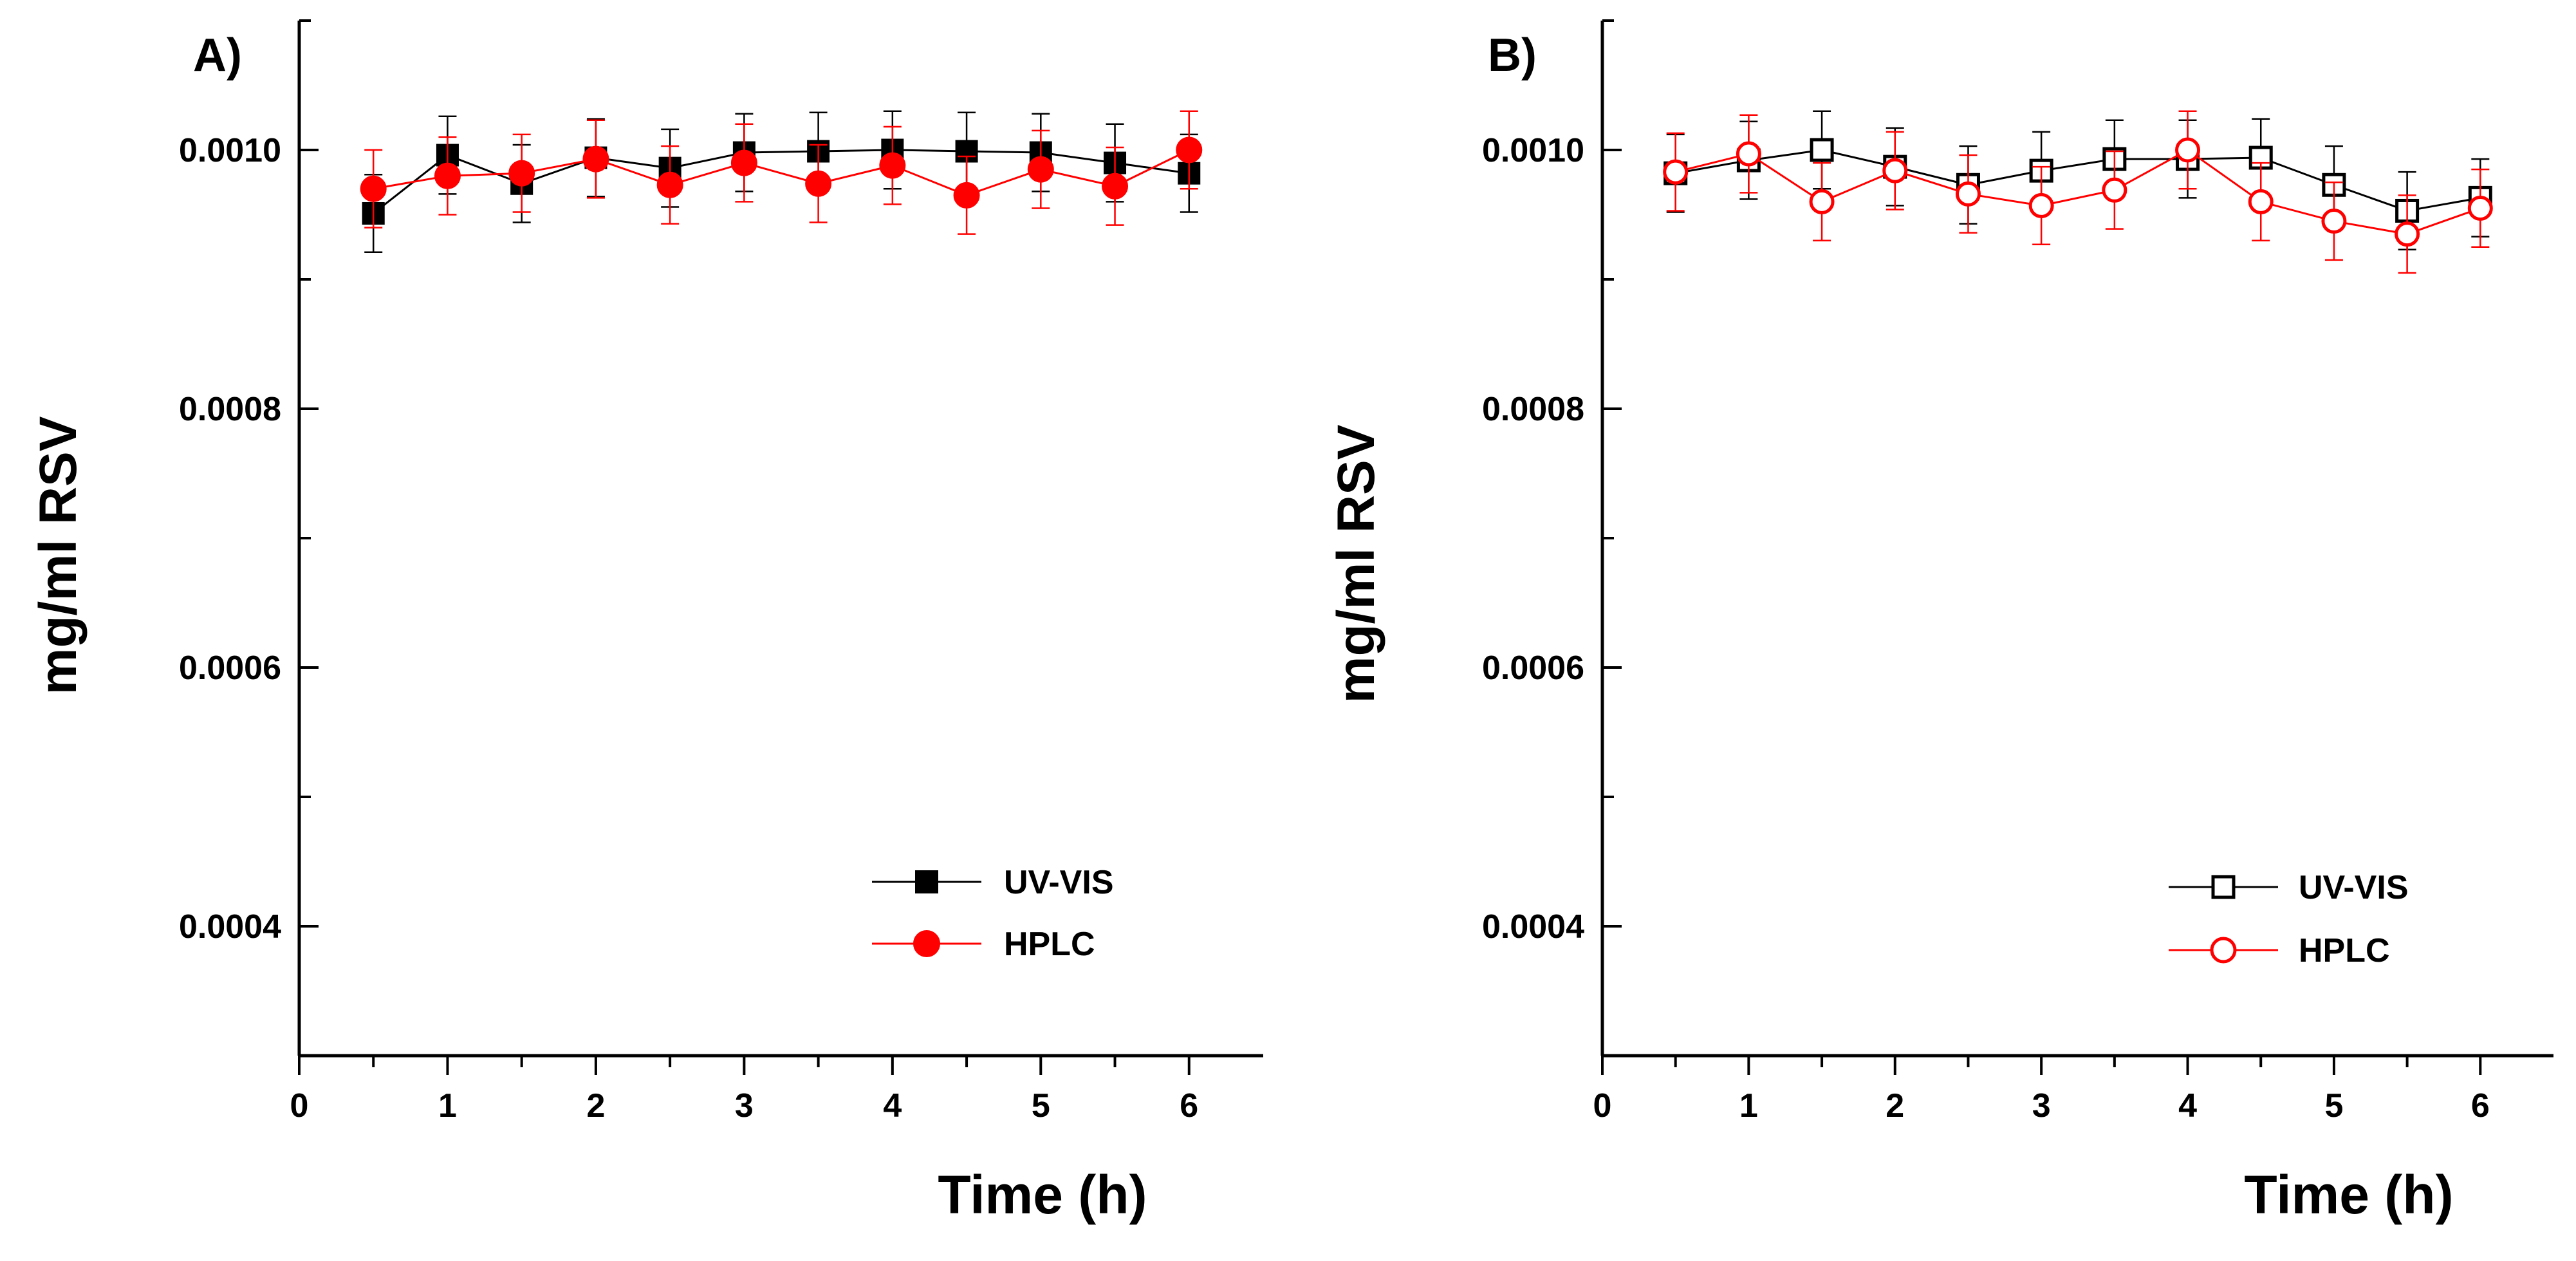  What do you see at coordinates (1356, 563) in the screenshot?
I see `panel-b-y-axis-title: mg/ml RSV` at bounding box center [1356, 563].